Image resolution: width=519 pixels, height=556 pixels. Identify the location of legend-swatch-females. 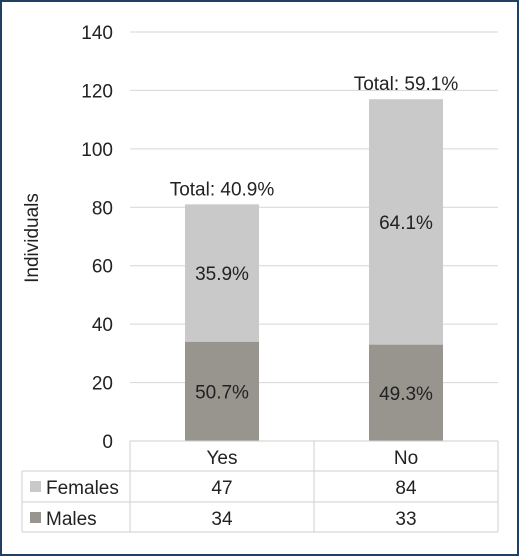
(35, 486).